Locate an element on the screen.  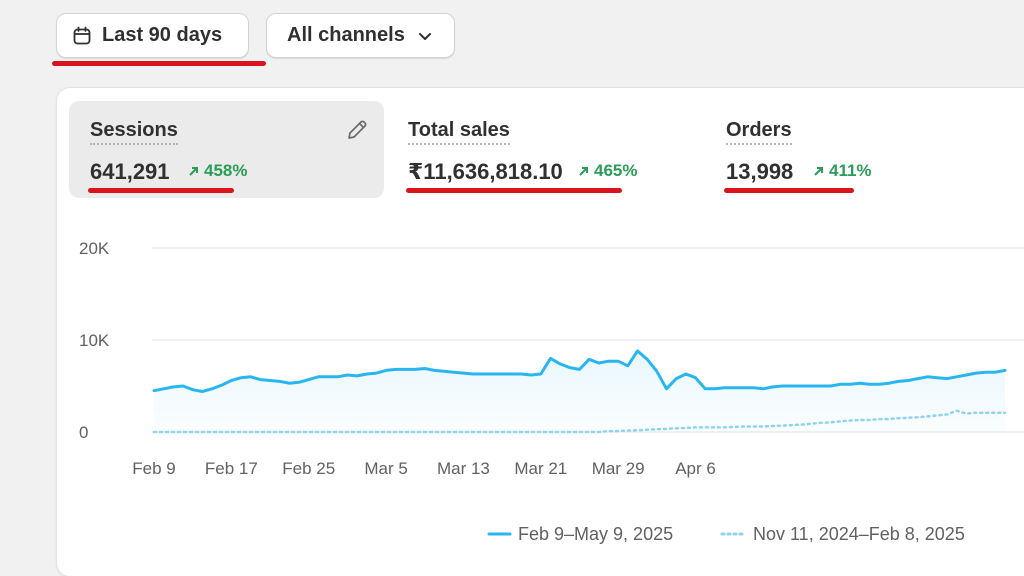
metric-change-value: 458% is located at coordinates (226, 170).